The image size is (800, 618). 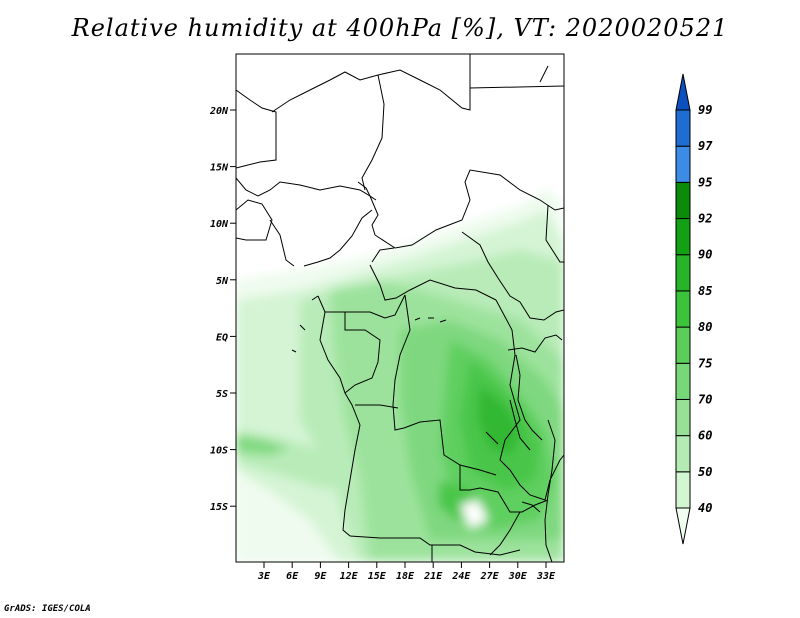 I want to click on colorbar-label: 95, so click(x=705, y=182).